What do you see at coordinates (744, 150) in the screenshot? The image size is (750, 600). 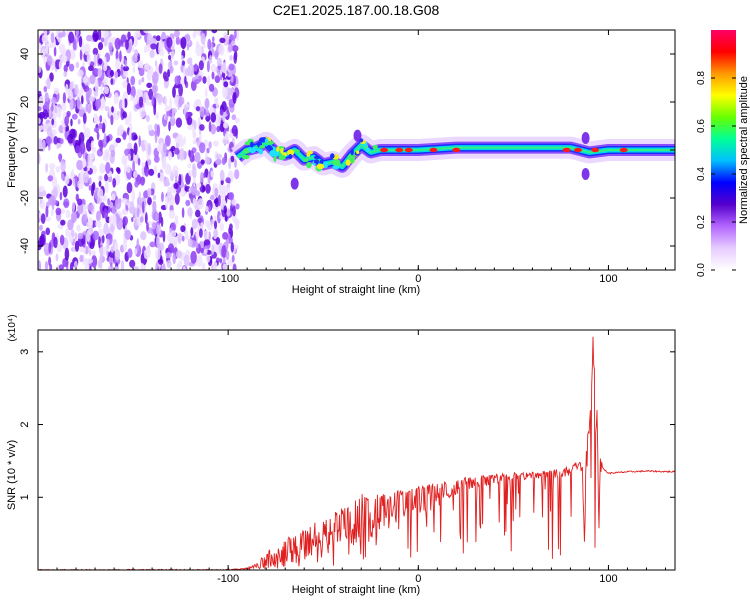 I see `colorbar-label: Normalized spectral amplitude` at bounding box center [744, 150].